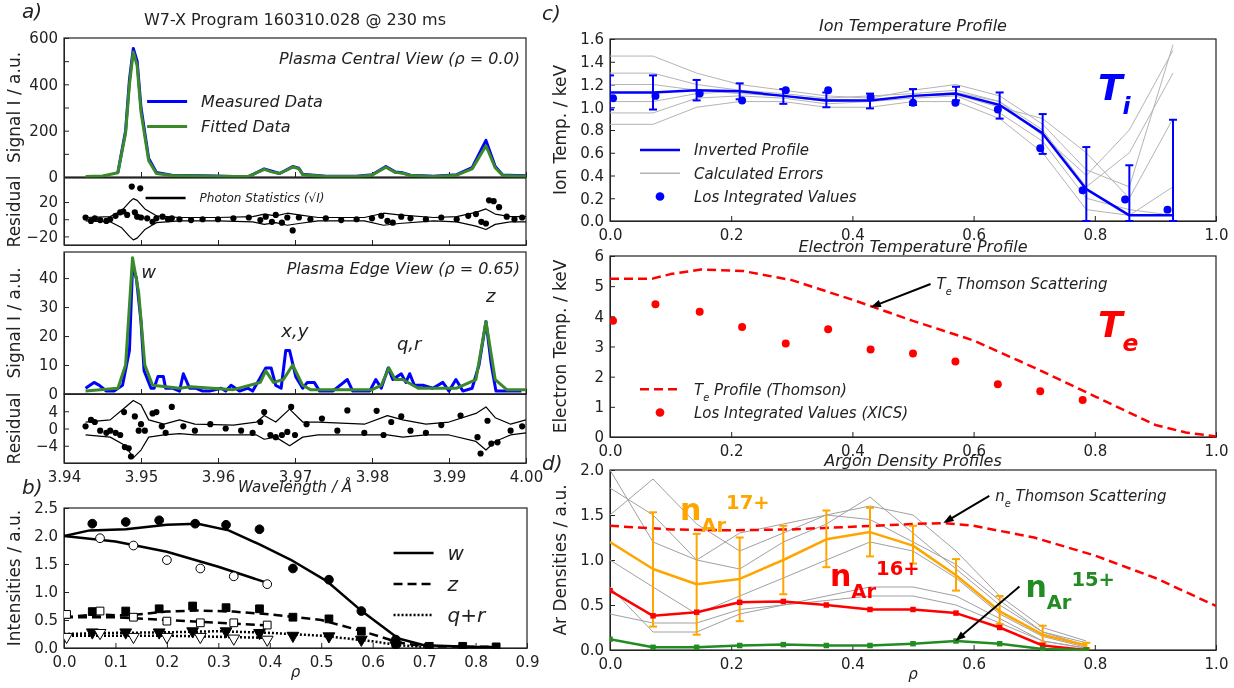 The image size is (1234, 688). What do you see at coordinates (64, 476) in the screenshot?
I see `x-tick-label: 3.94` at bounding box center [64, 476].